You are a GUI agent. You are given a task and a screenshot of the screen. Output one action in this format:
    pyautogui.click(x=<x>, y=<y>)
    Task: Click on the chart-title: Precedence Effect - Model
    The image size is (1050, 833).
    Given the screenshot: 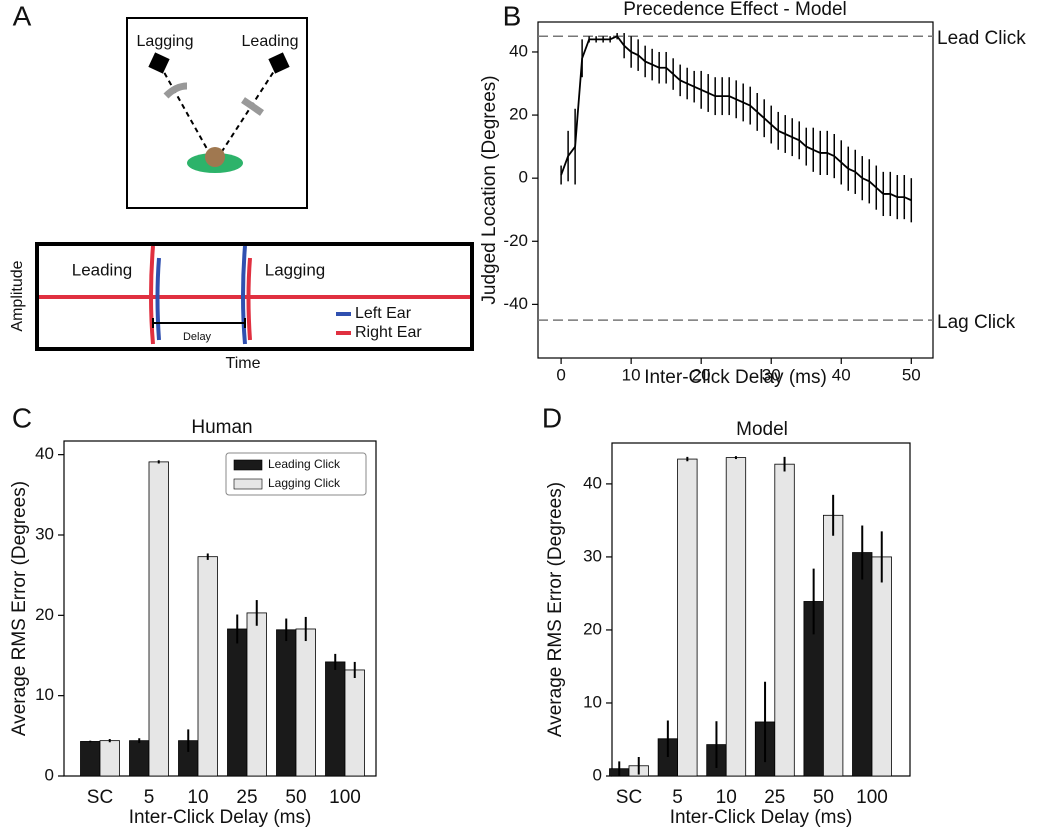 What is the action you would take?
    pyautogui.click(x=735, y=10)
    